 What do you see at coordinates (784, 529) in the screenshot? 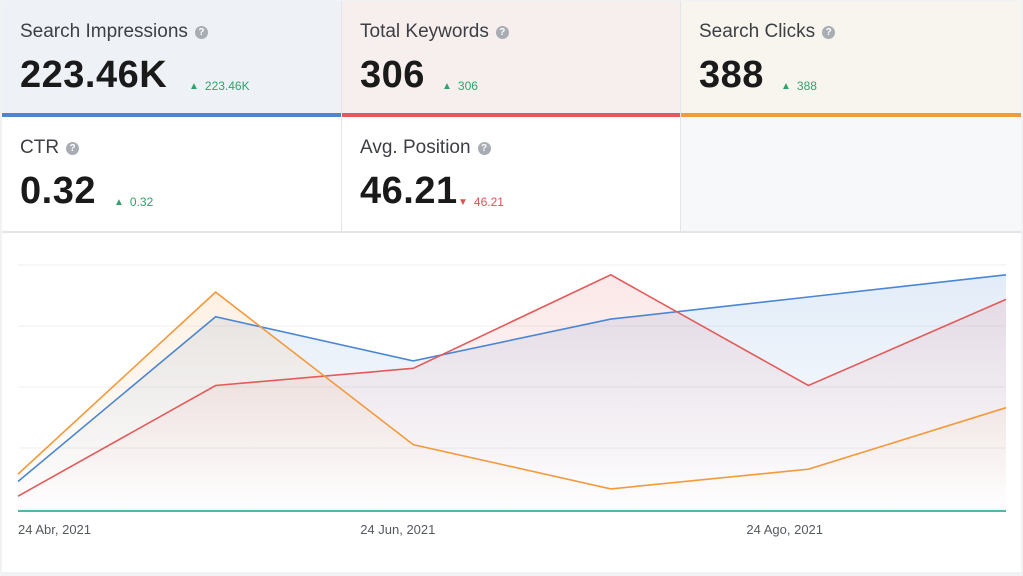
I see `x-tick-label: 24 Ago, 2021` at bounding box center [784, 529].